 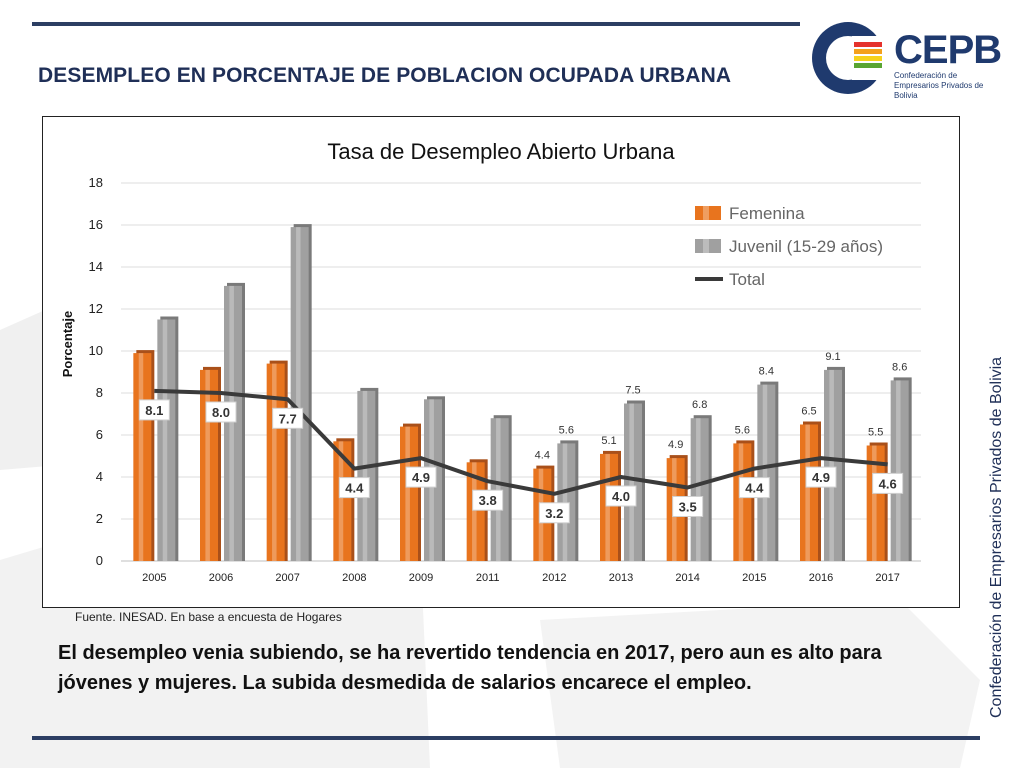 I want to click on x-tick-label: 2005, so click(x=154, y=578).